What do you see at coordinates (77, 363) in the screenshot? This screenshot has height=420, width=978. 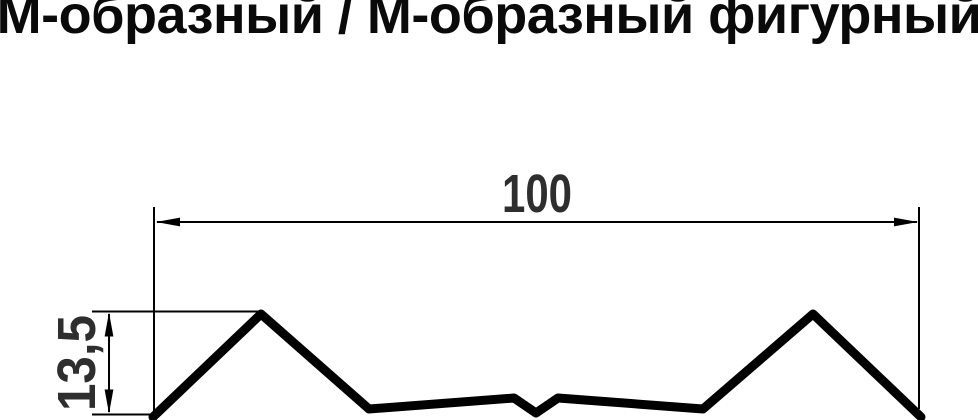 I see `height-dimension-label: 13,5` at bounding box center [77, 363].